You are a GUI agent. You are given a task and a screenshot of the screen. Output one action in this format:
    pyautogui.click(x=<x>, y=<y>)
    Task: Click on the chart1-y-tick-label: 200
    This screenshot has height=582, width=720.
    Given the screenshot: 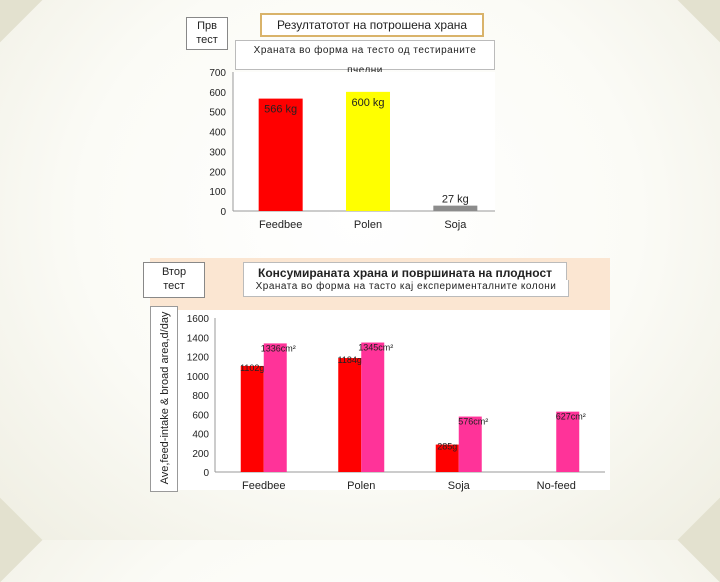 What is the action you would take?
    pyautogui.click(x=217, y=172)
    